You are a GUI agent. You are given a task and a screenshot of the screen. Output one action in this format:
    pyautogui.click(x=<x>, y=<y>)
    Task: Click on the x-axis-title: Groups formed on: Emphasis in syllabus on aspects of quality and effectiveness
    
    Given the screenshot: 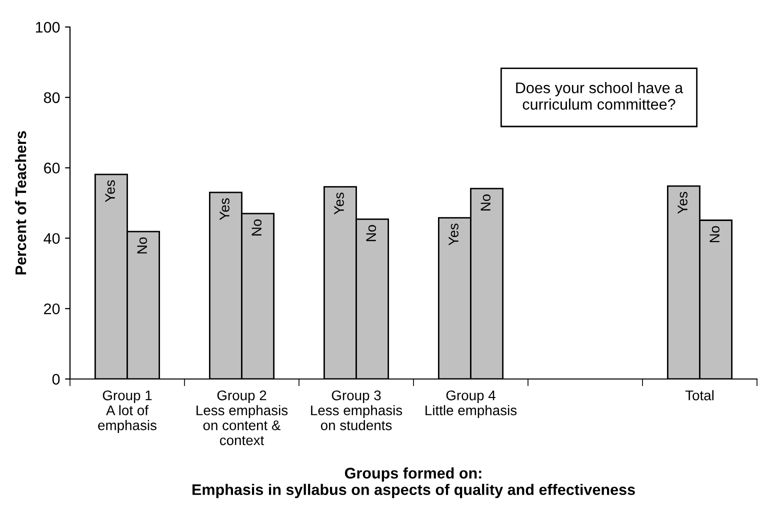 What is the action you would take?
    pyautogui.click(x=413, y=482)
    